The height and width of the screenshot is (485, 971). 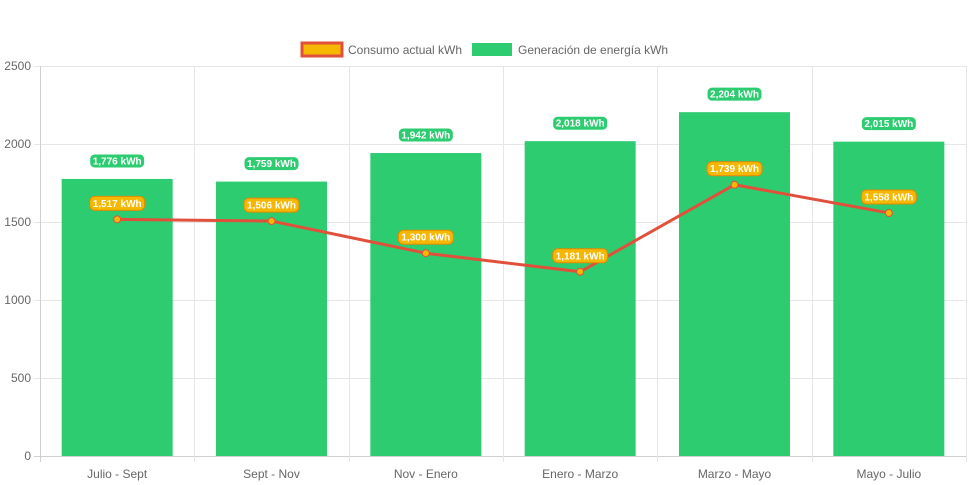 I want to click on x-tick-label: Marzo - Mayo, so click(x=735, y=474).